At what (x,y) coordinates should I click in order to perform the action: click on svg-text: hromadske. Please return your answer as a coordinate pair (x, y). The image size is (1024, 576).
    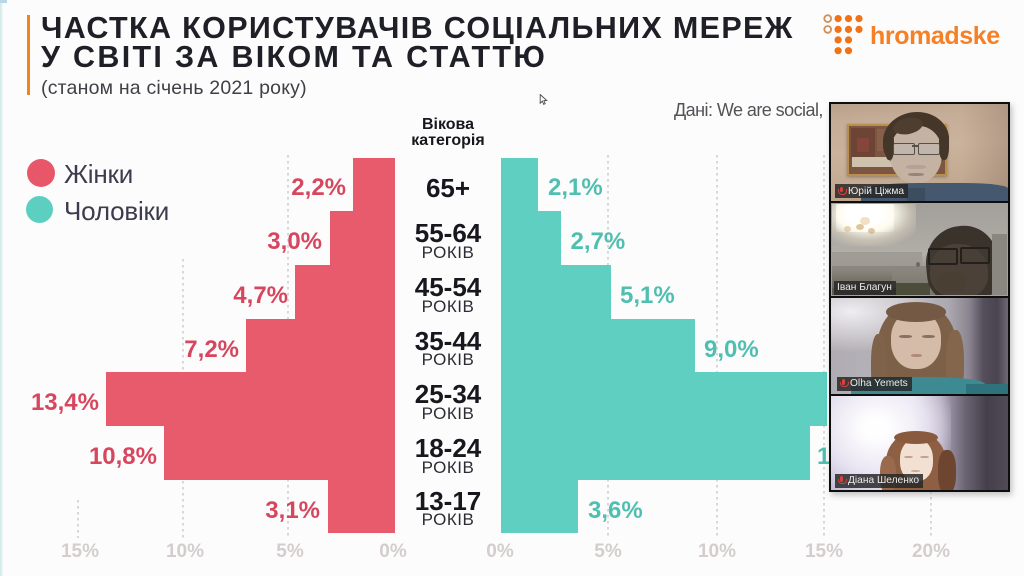
    Looking at the image, I should click on (935, 36).